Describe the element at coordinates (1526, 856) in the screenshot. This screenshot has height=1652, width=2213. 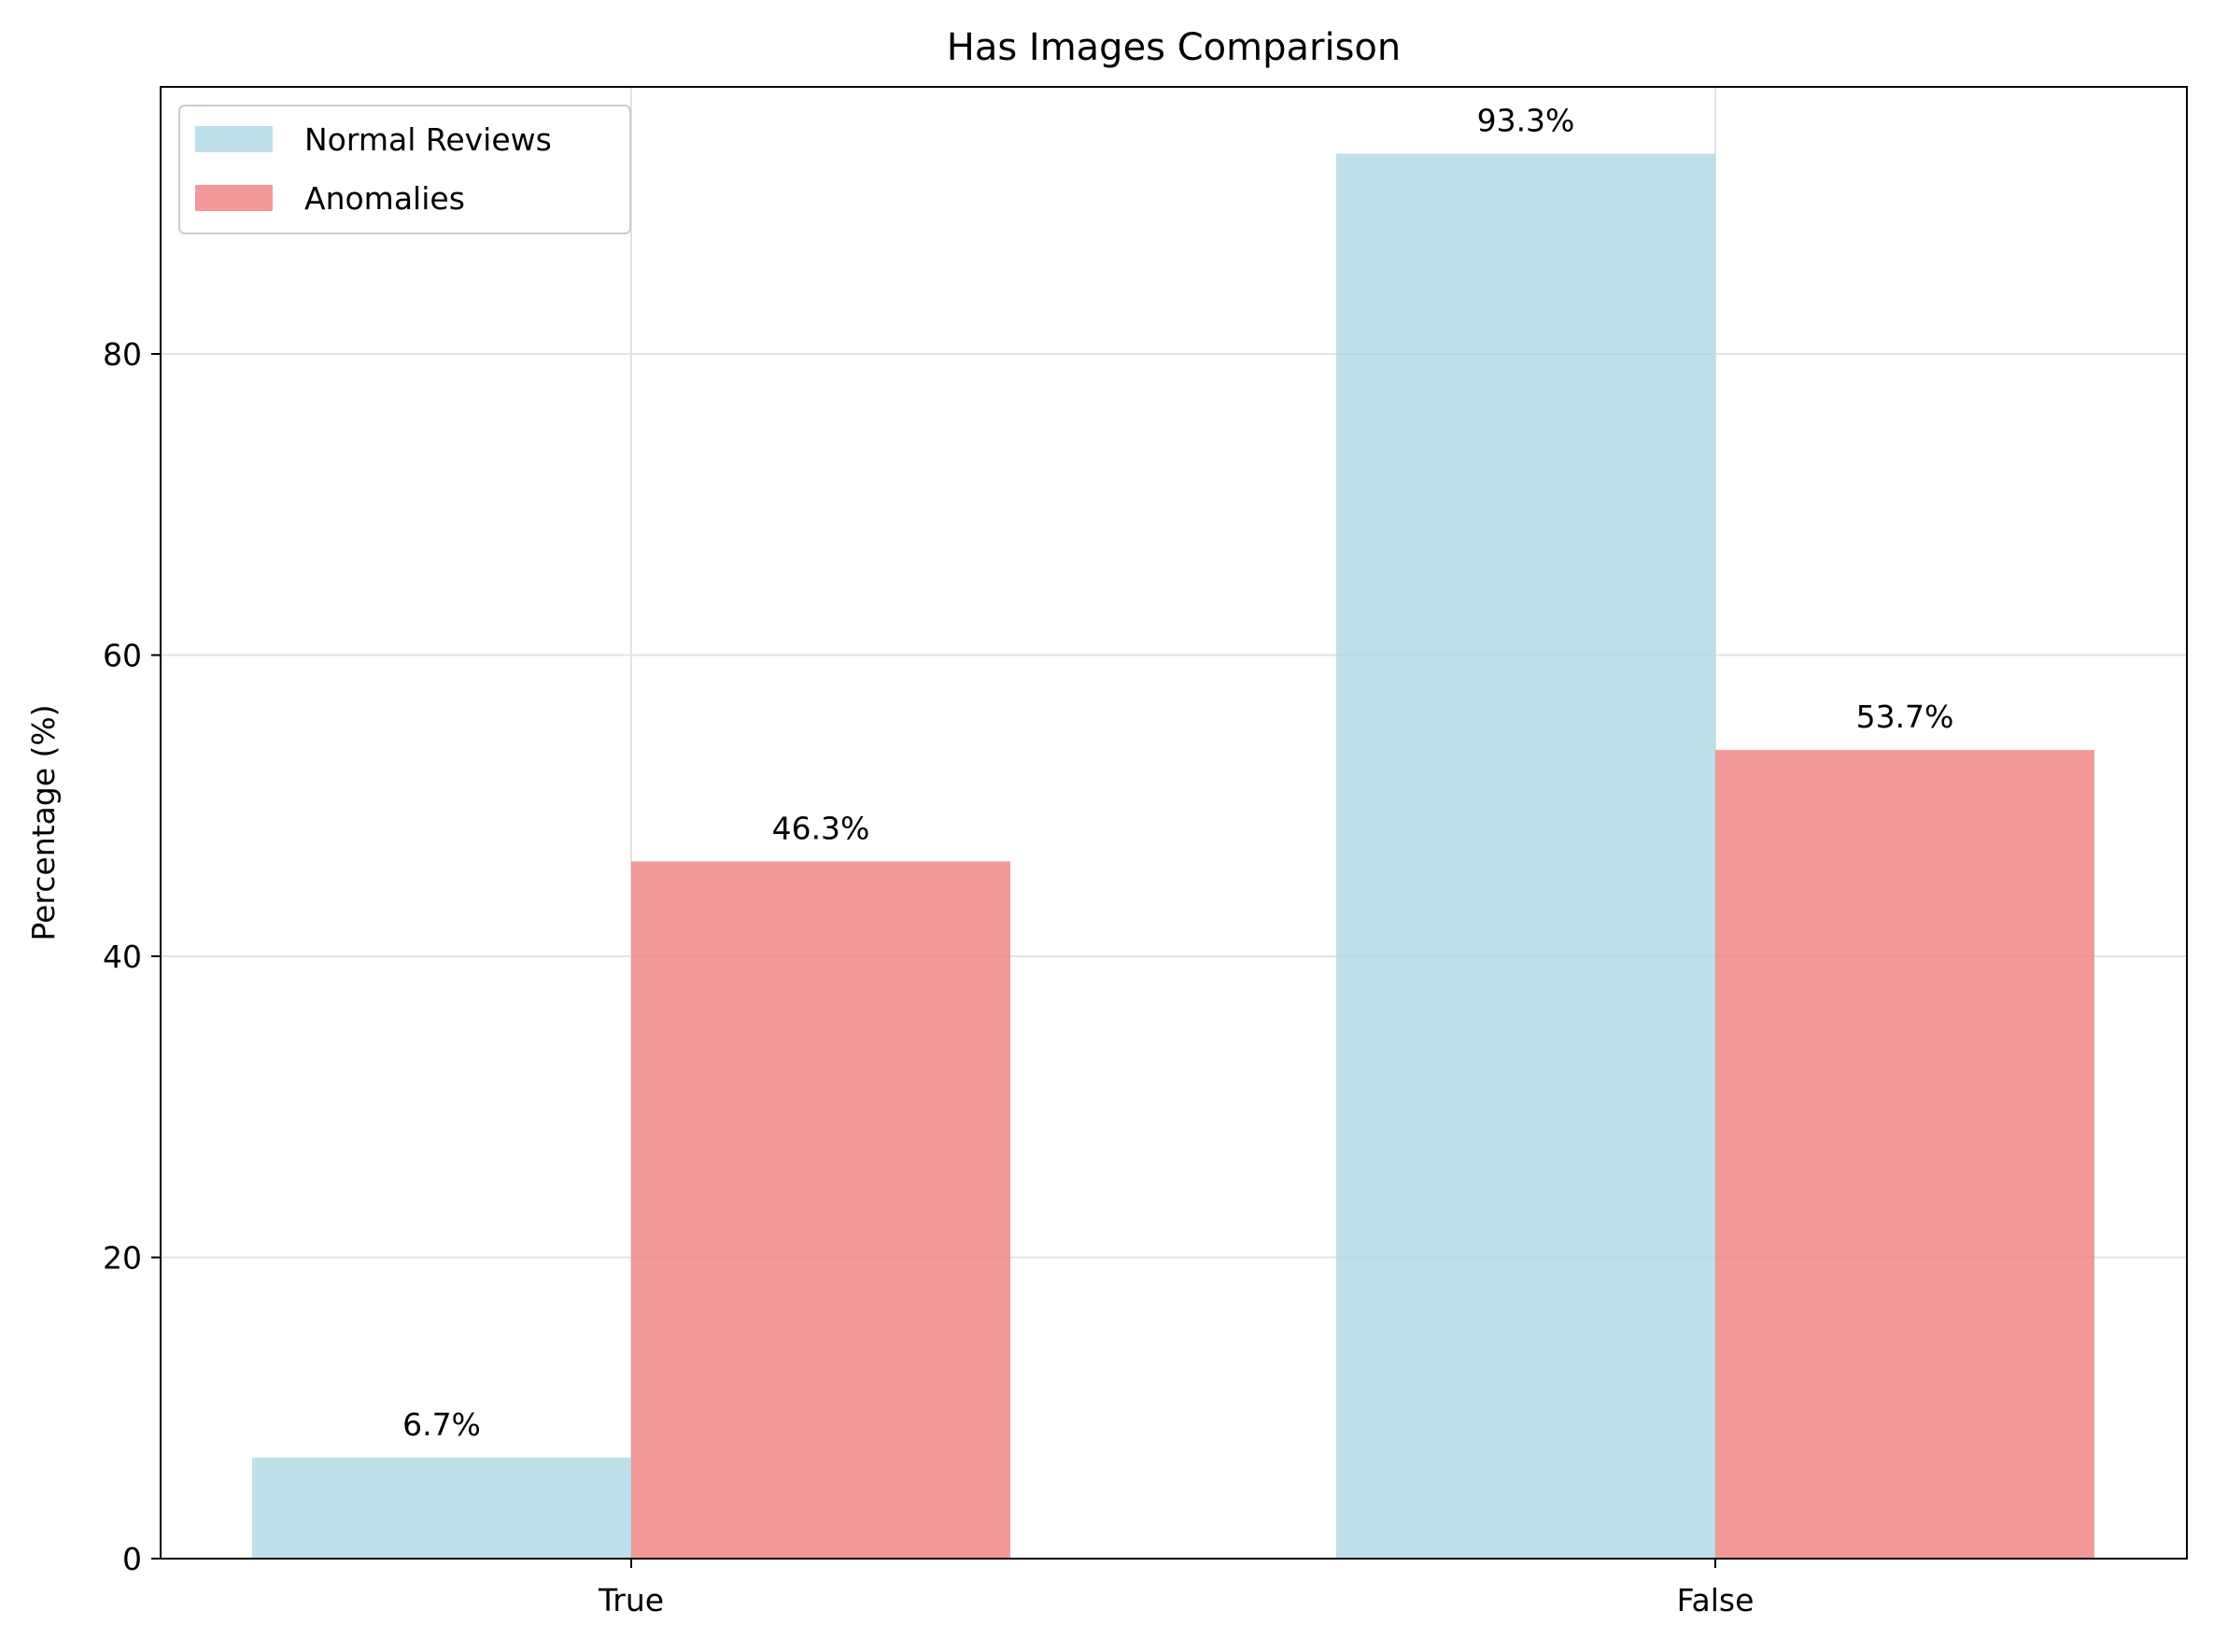
I see `bar-normal-reviews-false` at that location.